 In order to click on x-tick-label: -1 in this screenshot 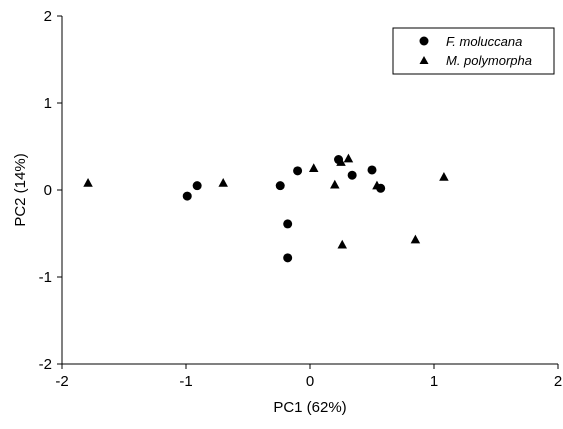, I will do `click(185, 381)`.